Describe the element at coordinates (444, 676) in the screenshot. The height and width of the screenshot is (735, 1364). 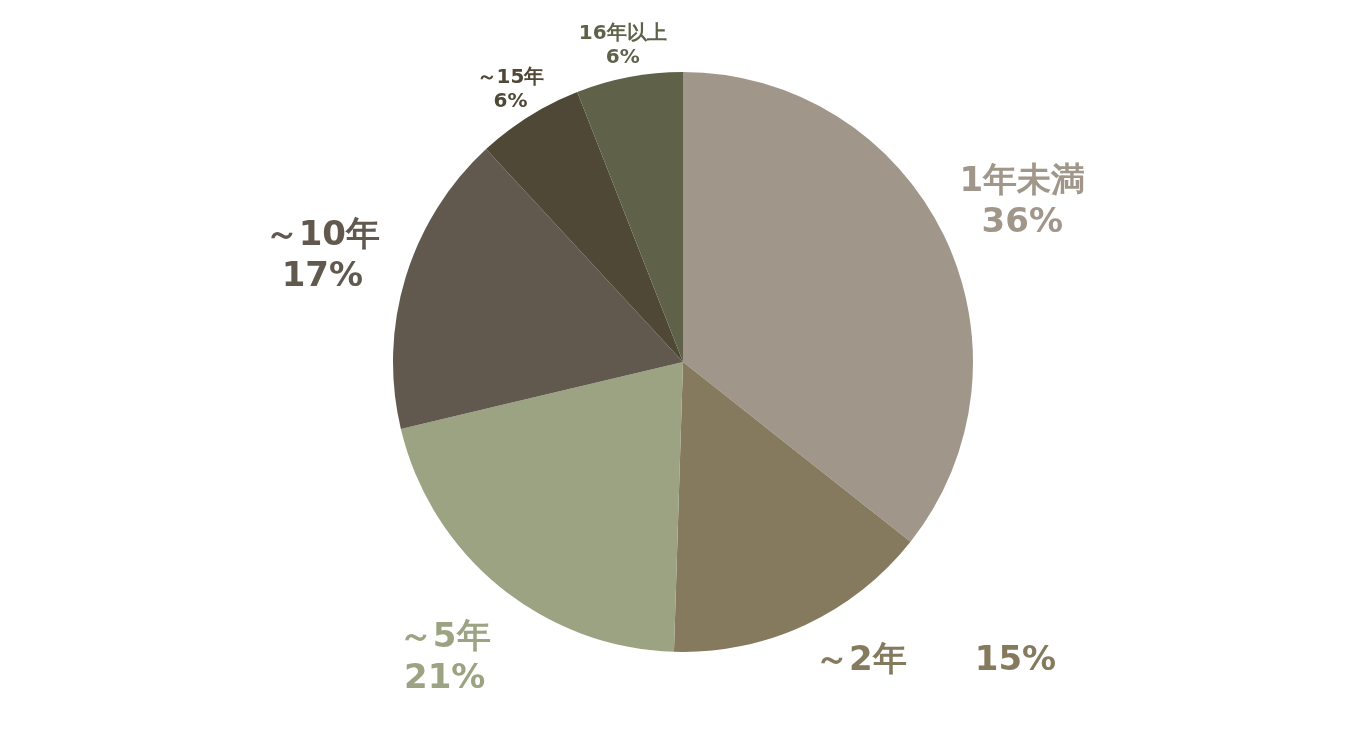
I see `data-label: 21%` at that location.